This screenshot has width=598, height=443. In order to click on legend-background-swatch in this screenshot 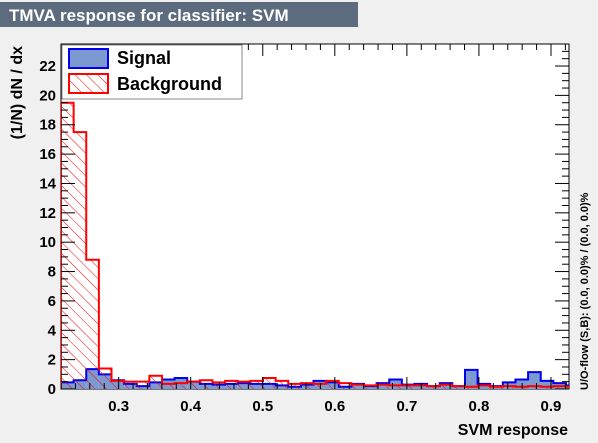, I will do `click(88, 83)`.